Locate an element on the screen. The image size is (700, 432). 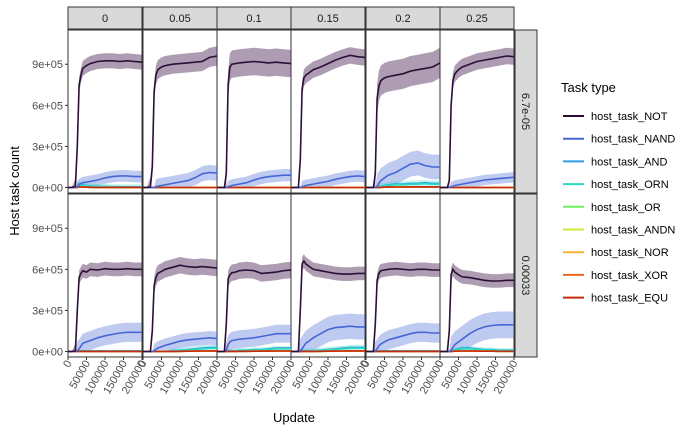
col-strip-label: 0.05 is located at coordinates (179, 19).